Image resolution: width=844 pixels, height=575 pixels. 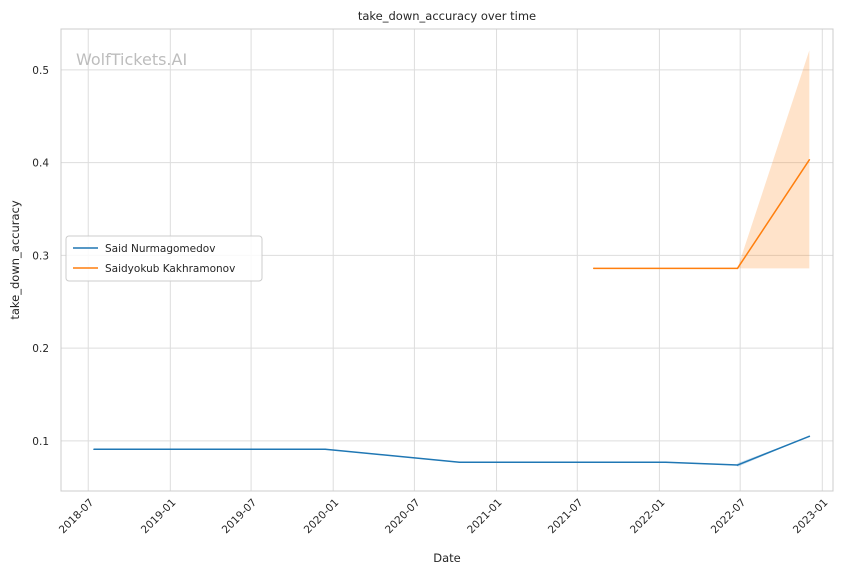 I want to click on series-line-said-nurmagomedov, so click(x=452, y=450).